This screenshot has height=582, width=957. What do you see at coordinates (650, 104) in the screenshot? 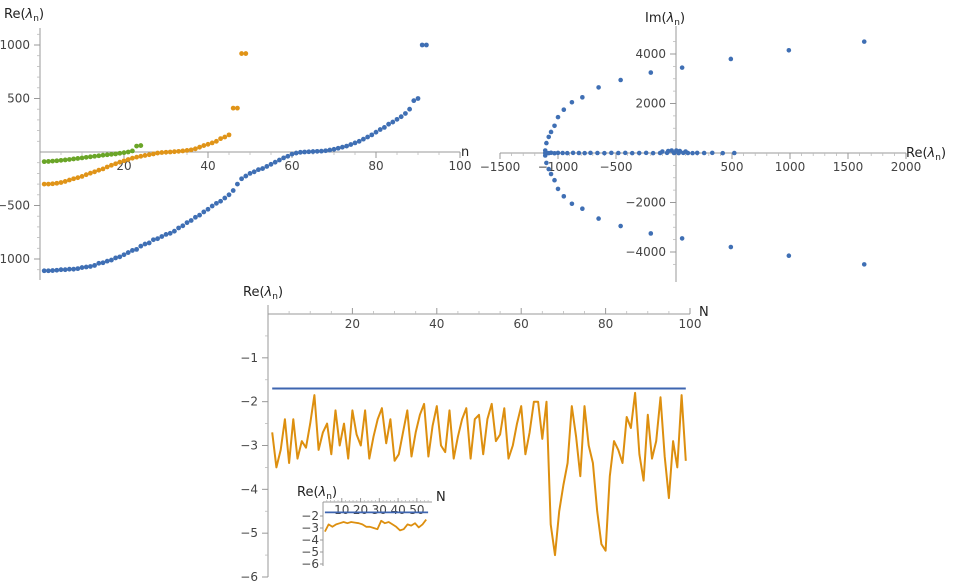
I see `tr-y-tick-label: 2000` at bounding box center [650, 104].